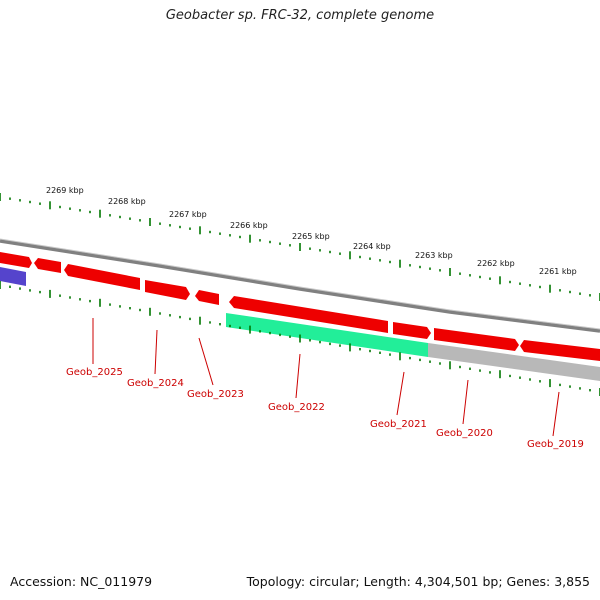 The height and width of the screenshot is (600, 600). What do you see at coordinates (94, 372) in the screenshot?
I see `gene-label: Geob_2025` at bounding box center [94, 372].